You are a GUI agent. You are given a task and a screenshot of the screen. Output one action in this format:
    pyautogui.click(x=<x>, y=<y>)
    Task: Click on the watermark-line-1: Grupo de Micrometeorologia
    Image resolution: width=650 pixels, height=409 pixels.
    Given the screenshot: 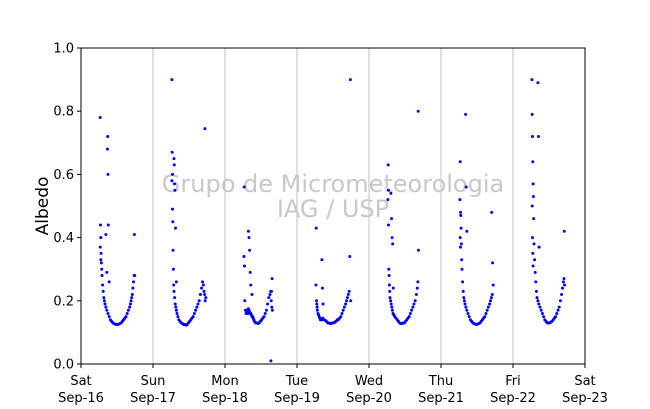 What is the action you would take?
    pyautogui.click(x=333, y=184)
    